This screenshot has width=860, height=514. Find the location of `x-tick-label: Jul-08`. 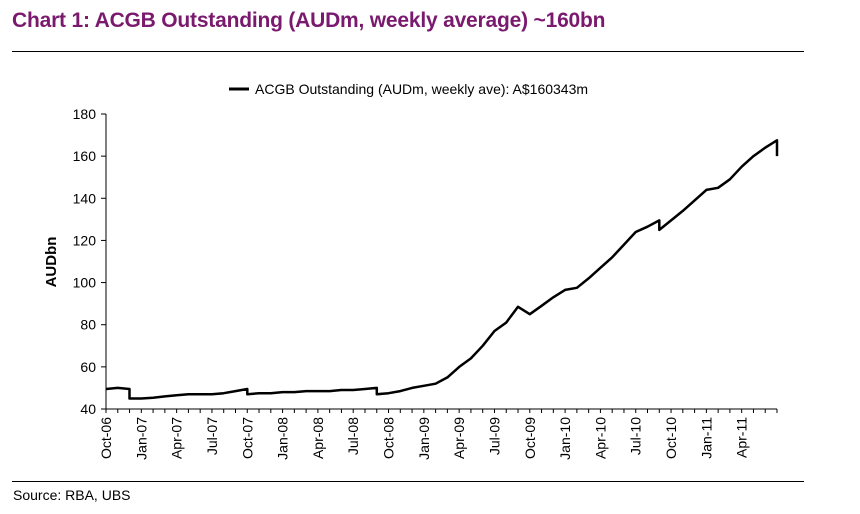

x-tick-label: Jul-08 is located at coordinates (353, 436).